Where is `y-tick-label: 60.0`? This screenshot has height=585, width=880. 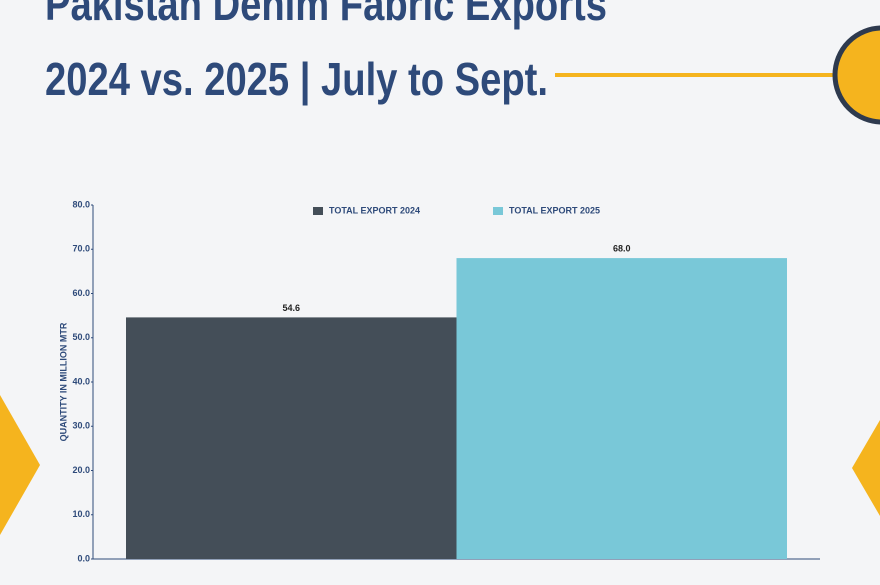 y-tick-label: 60.0 is located at coordinates (81, 293).